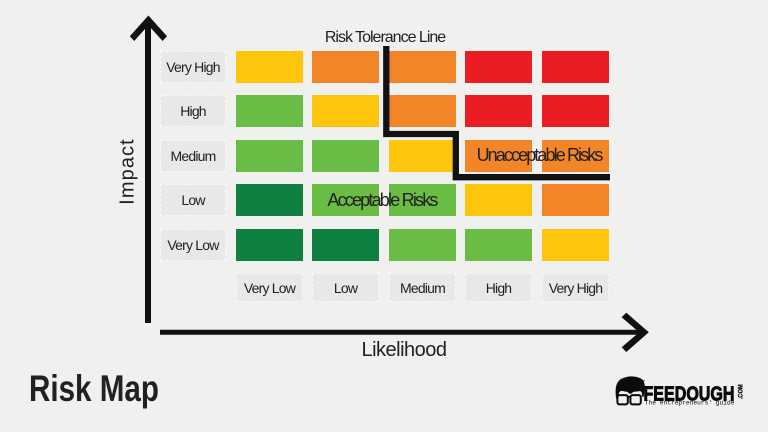  Describe the element at coordinates (741, 391) in the screenshot. I see `svg-text: .COM` at that location.